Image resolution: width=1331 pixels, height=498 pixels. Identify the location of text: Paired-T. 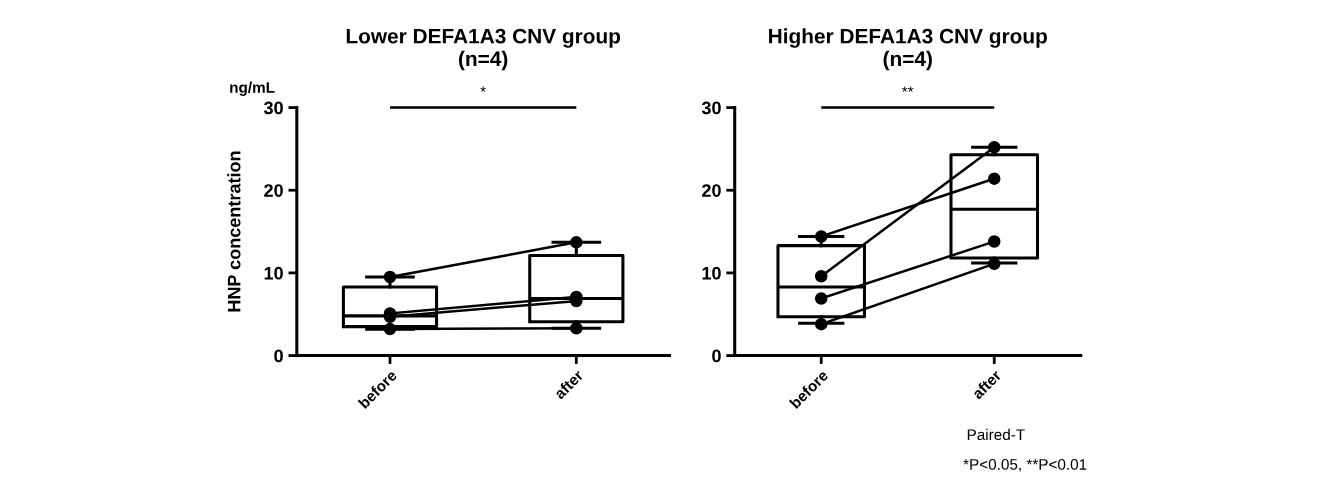
(996, 434).